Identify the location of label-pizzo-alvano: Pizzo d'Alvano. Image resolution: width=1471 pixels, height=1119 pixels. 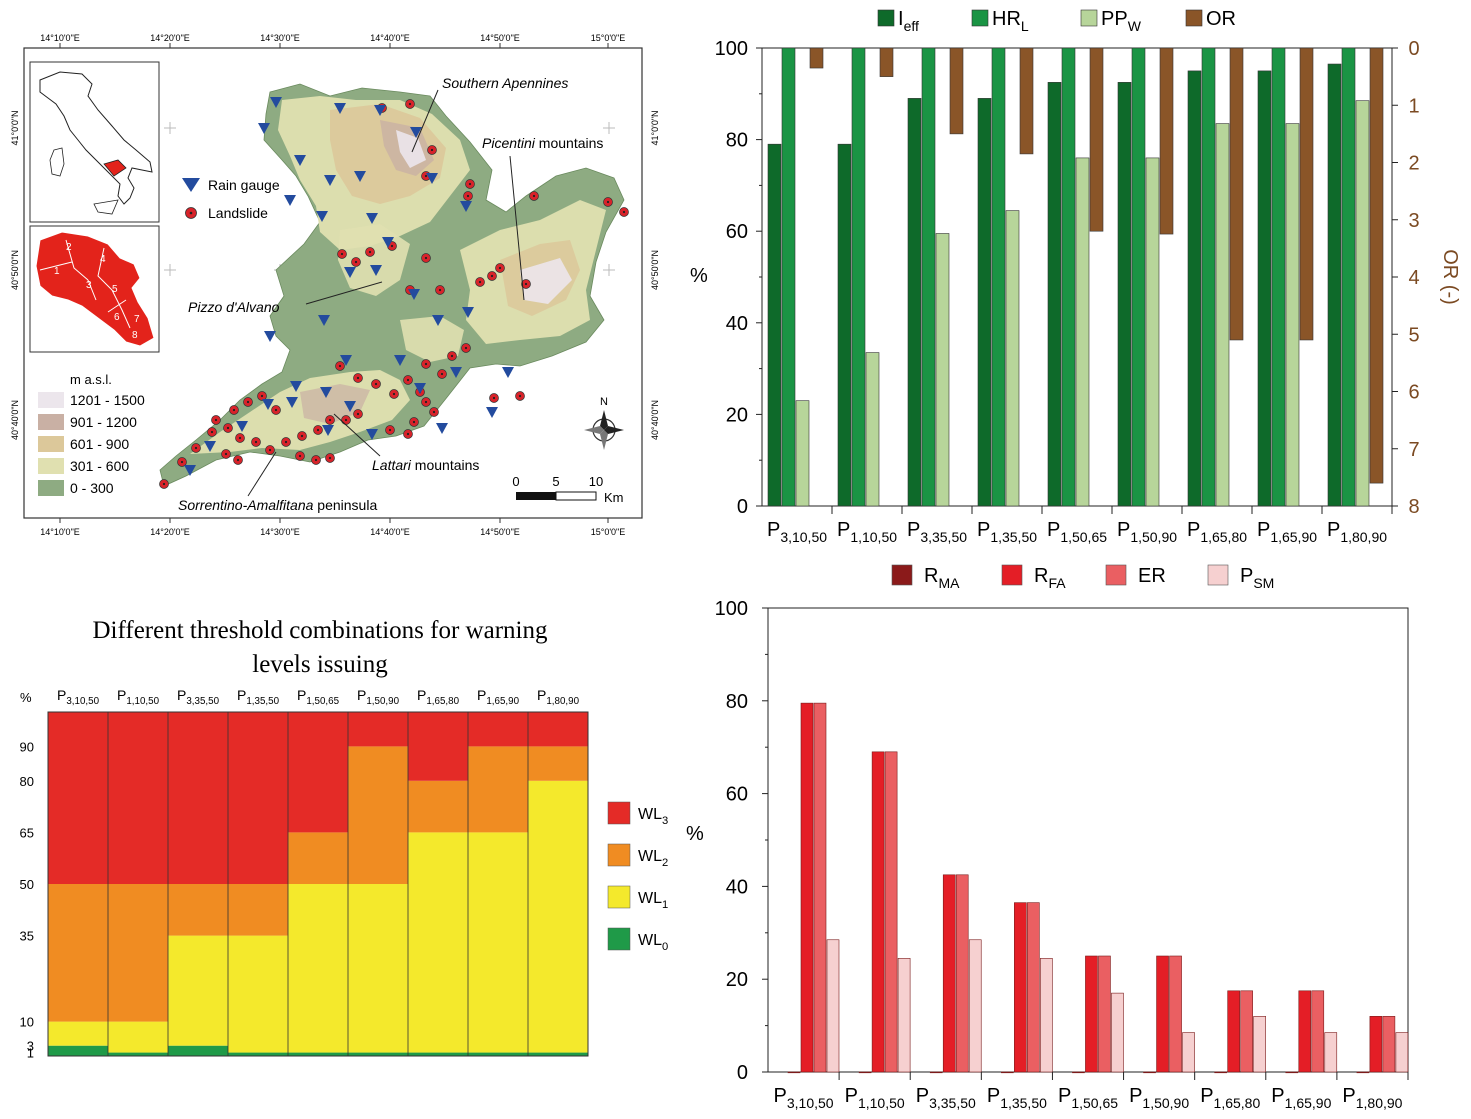
(234, 307).